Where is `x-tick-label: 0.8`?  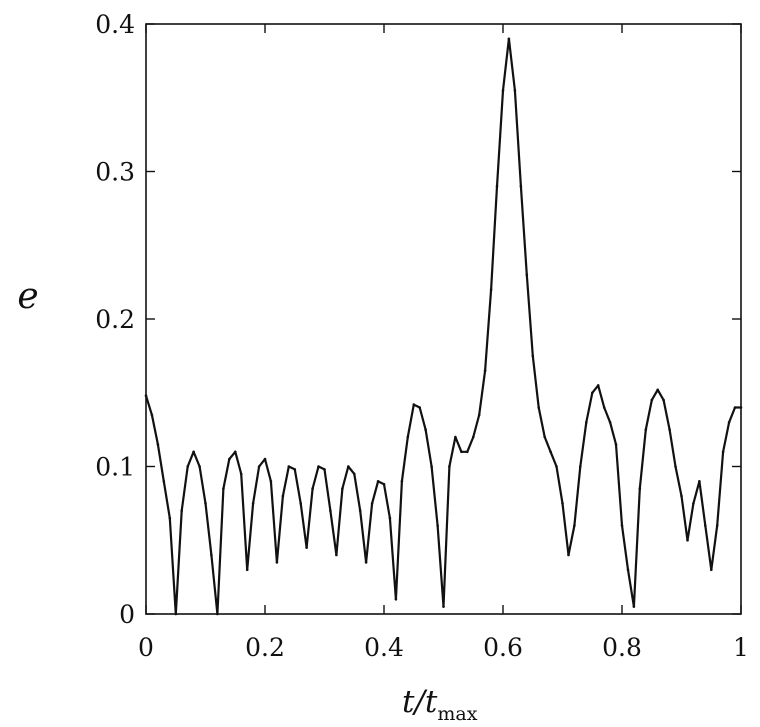
x-tick-label: 0.8 is located at coordinates (622, 647).